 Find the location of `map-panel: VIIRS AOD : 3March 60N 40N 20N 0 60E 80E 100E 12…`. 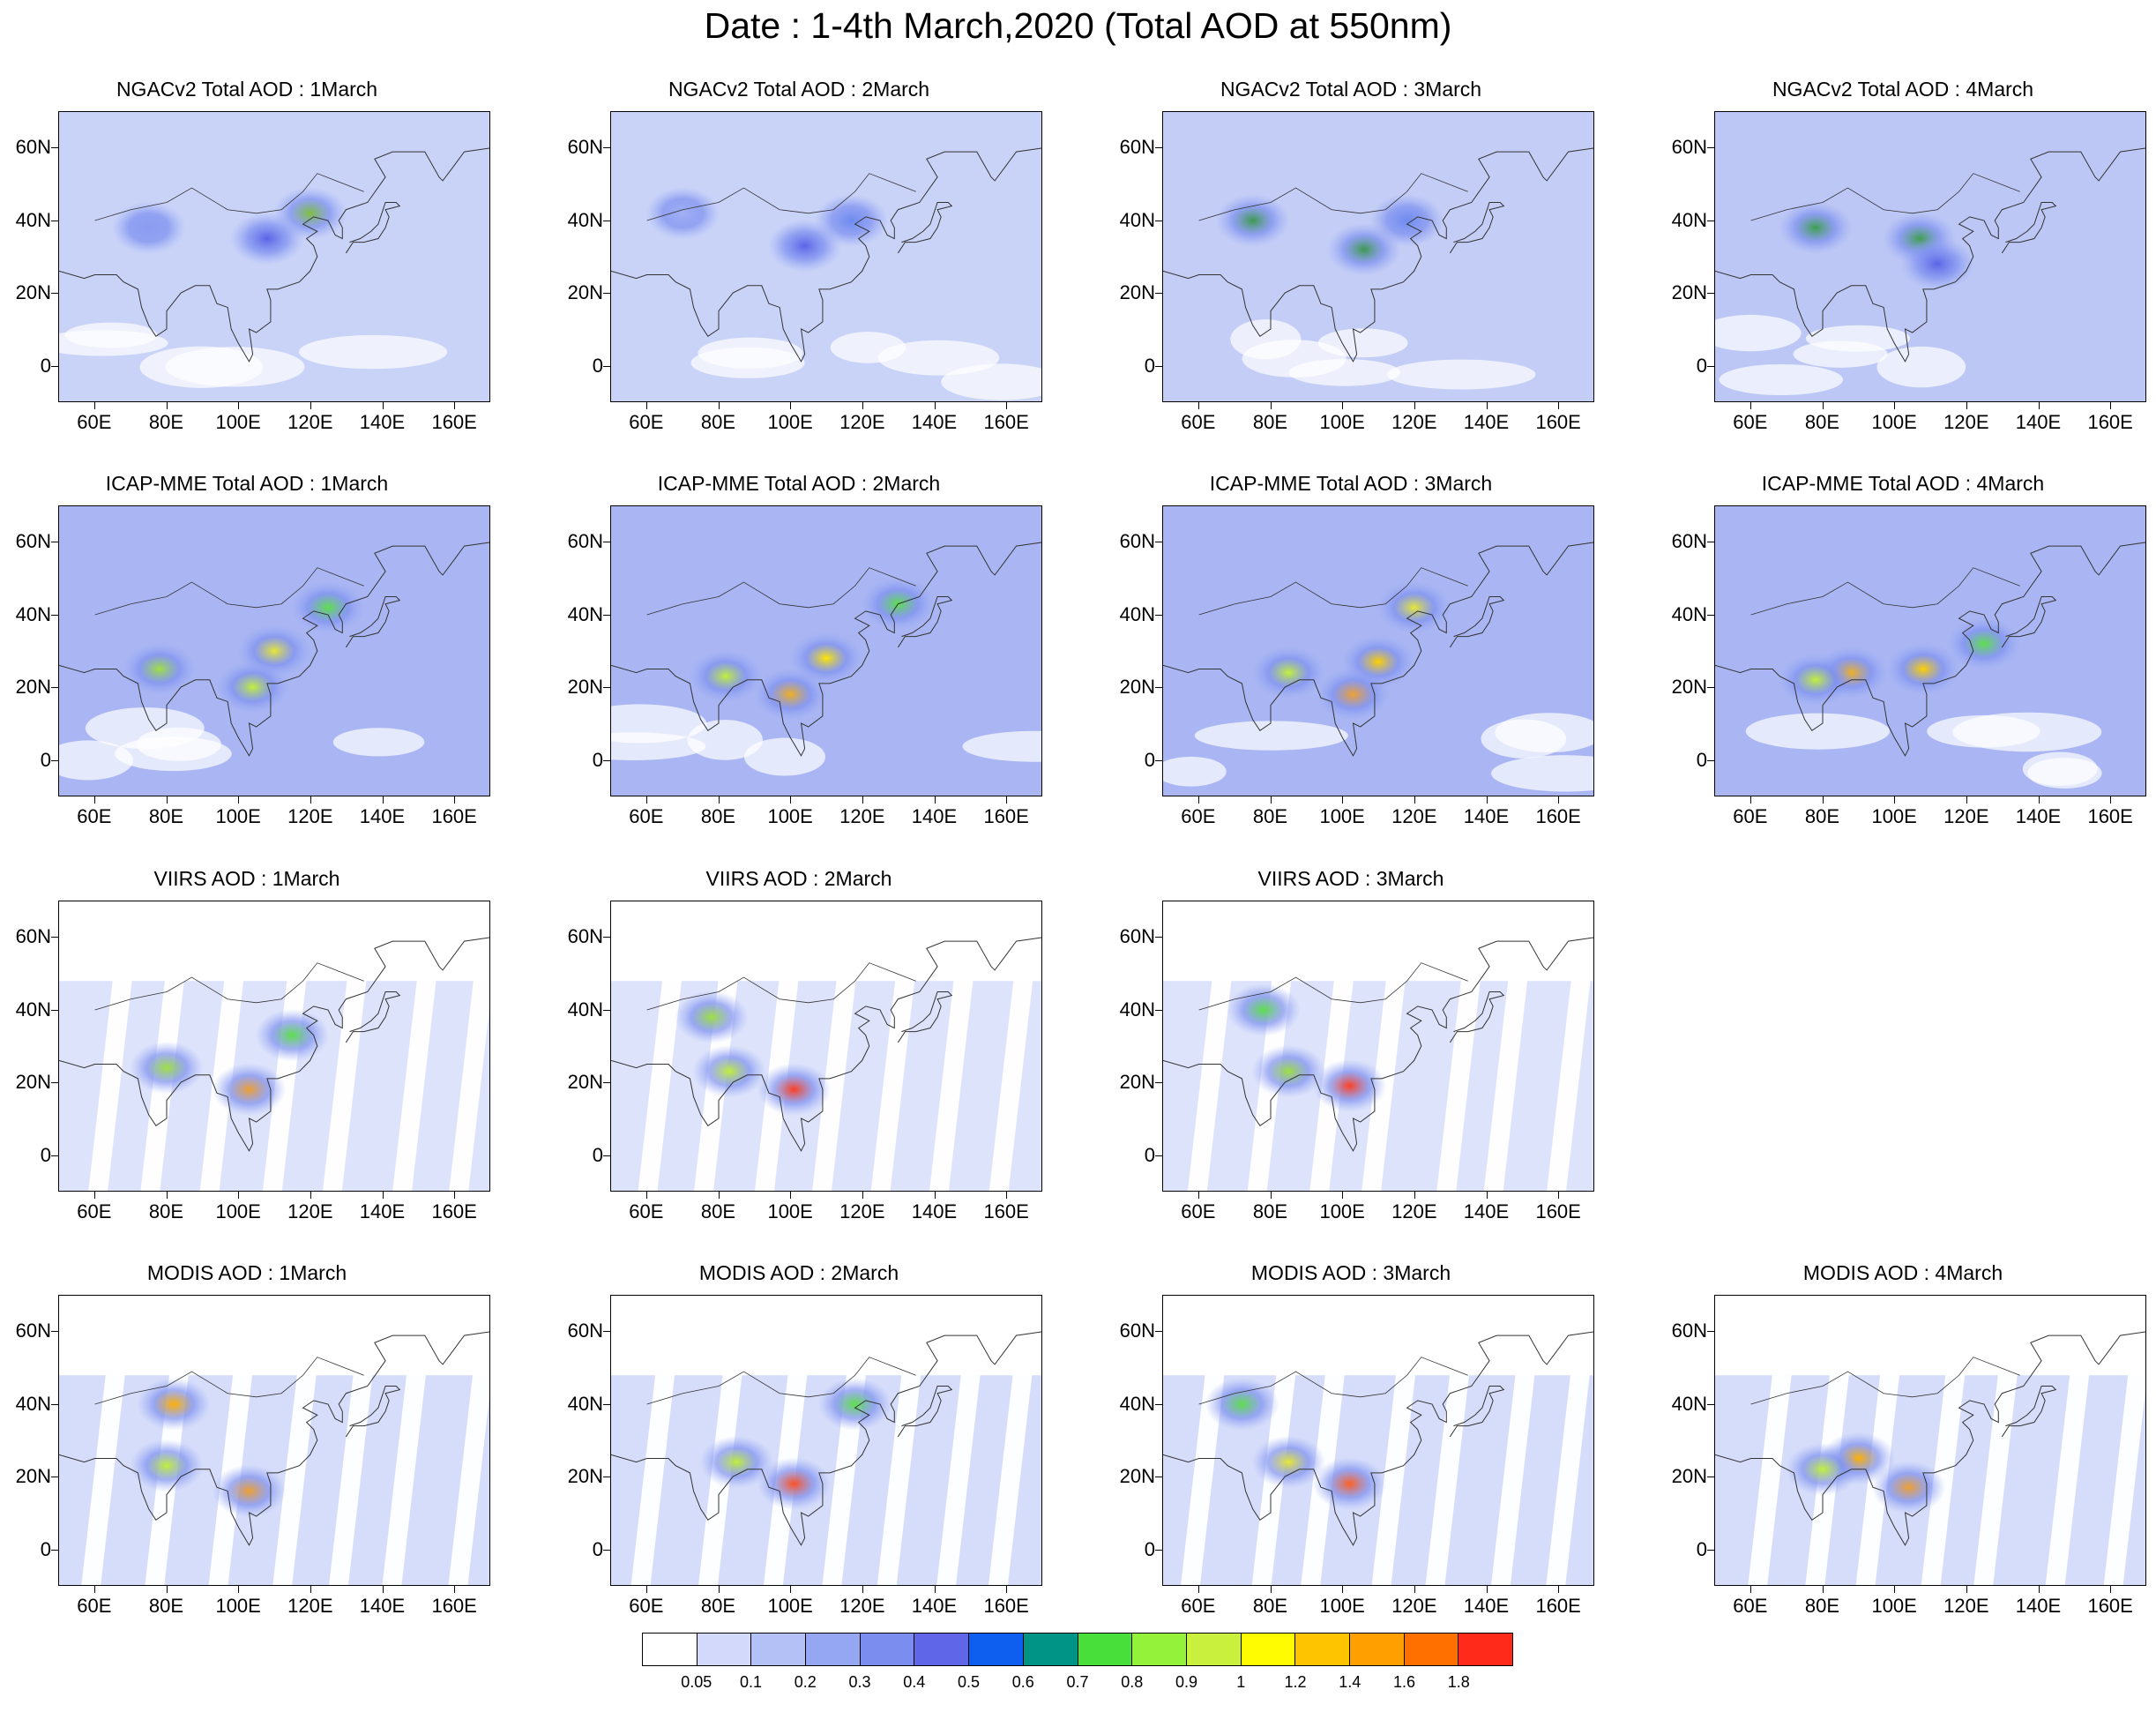

map-panel: VIIRS AOD : 3March 60N 40N 20N 0 60E 80E 100E 12… is located at coordinates (1351, 1067).